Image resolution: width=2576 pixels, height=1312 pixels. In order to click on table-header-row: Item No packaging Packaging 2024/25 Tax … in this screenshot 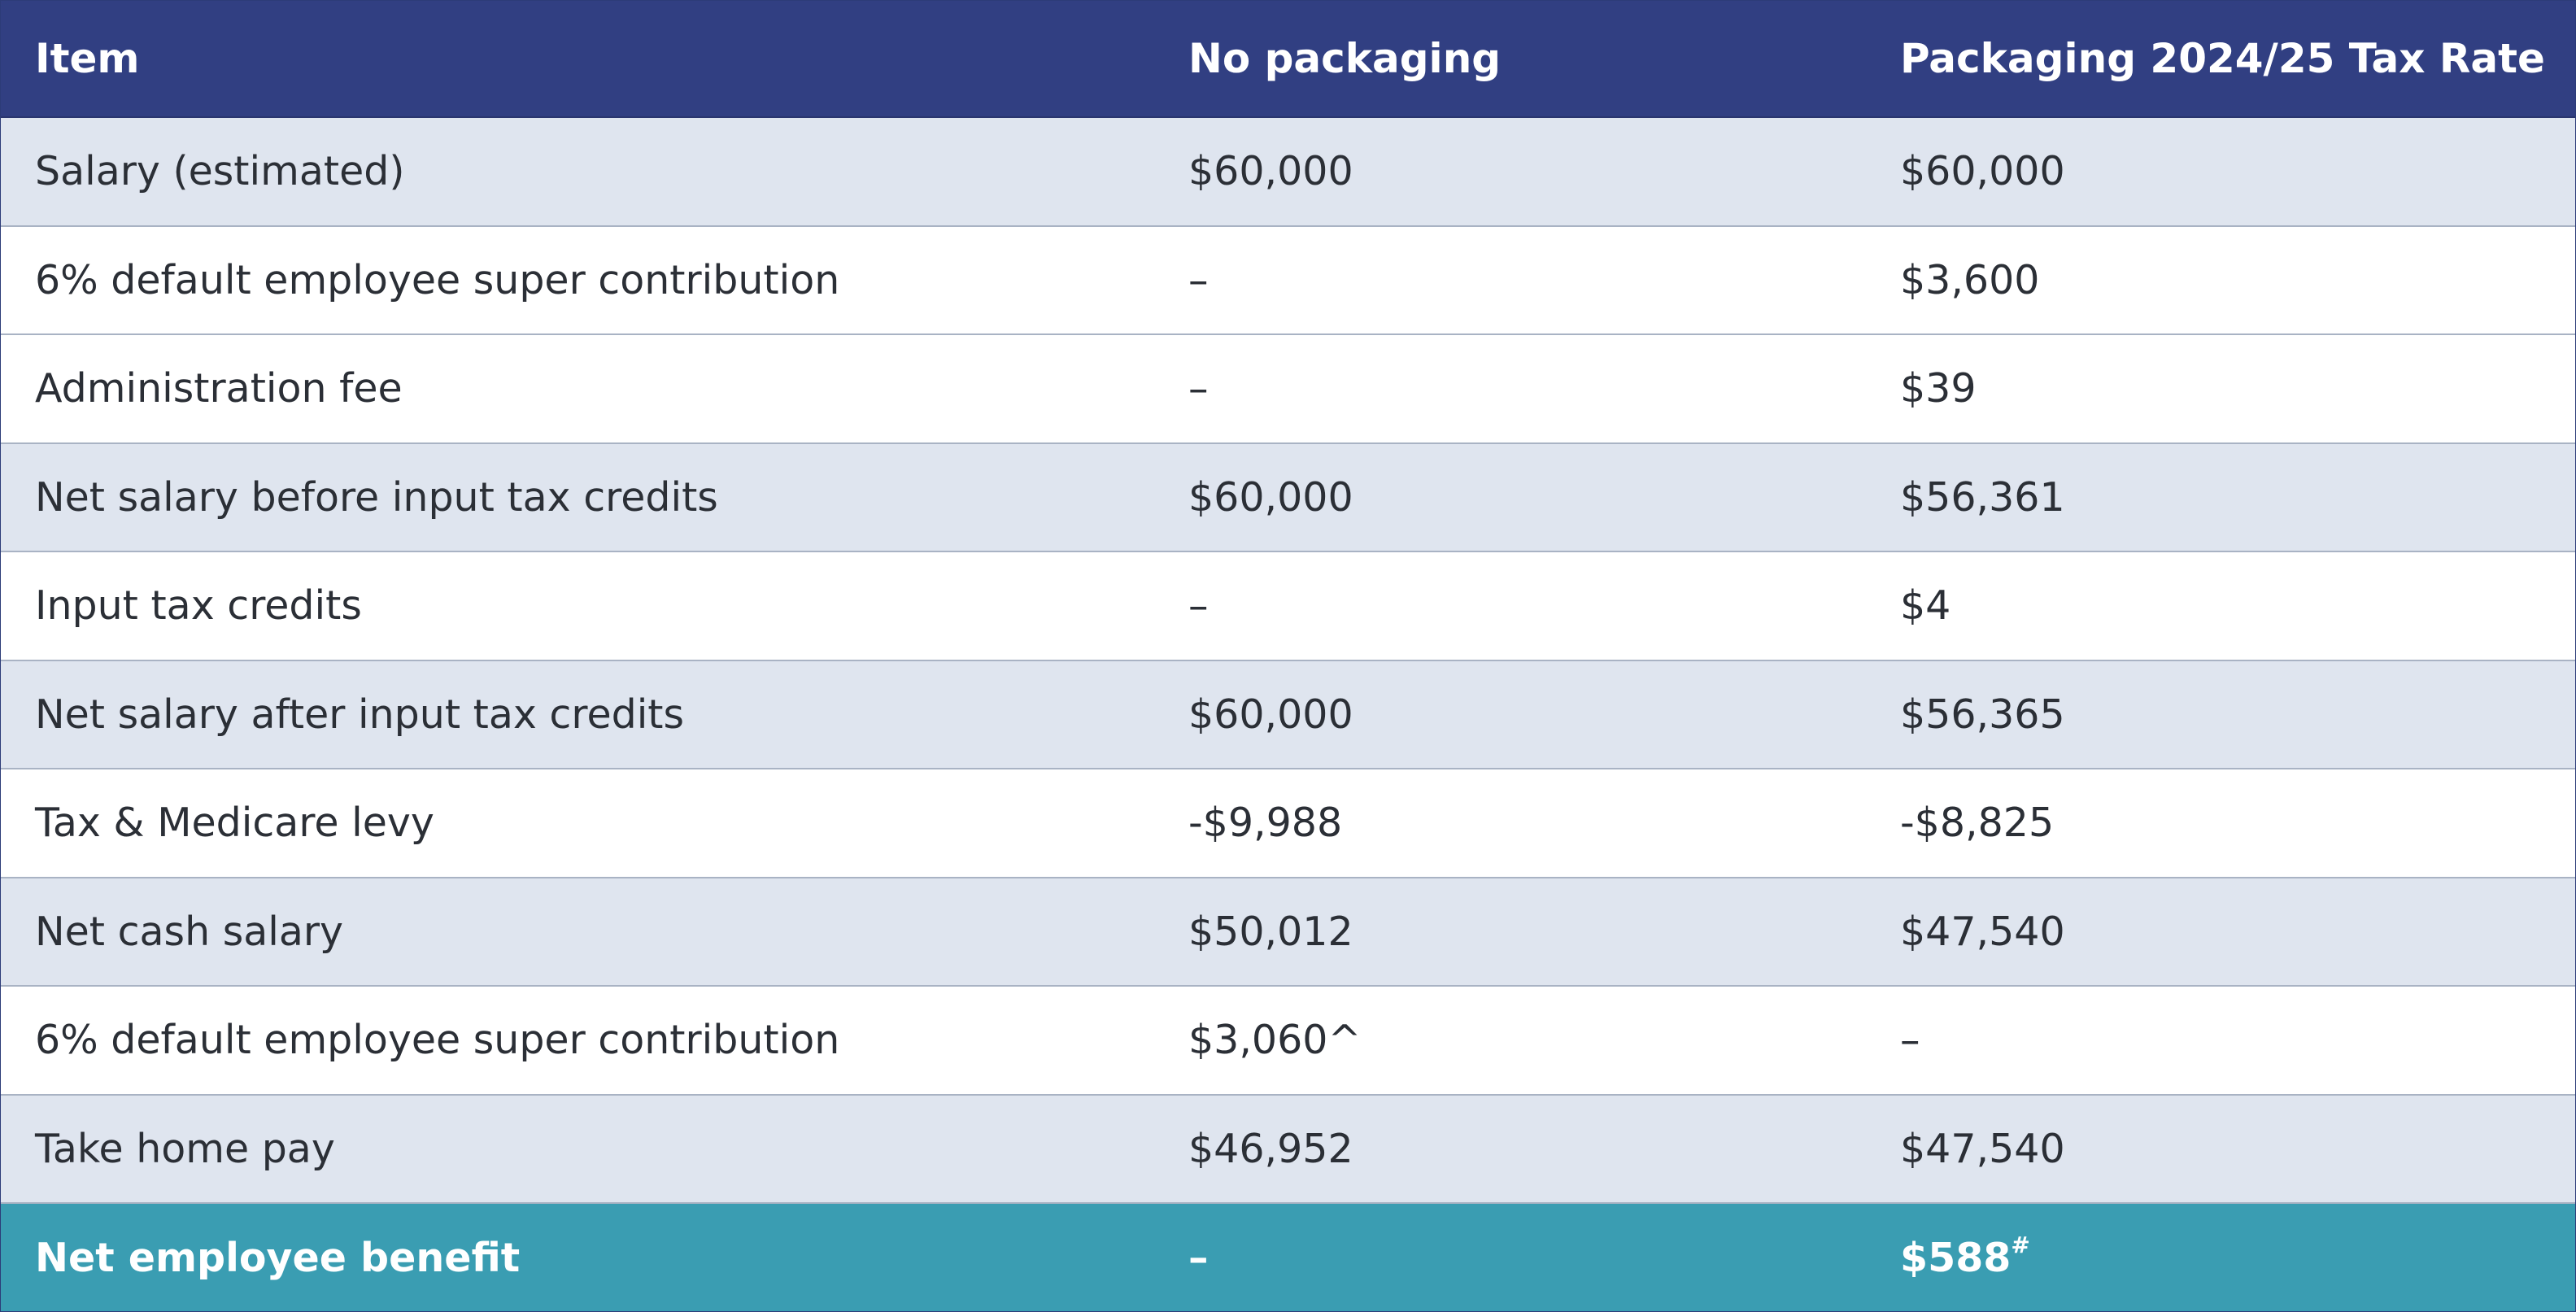, I will do `click(1288, 60)`.